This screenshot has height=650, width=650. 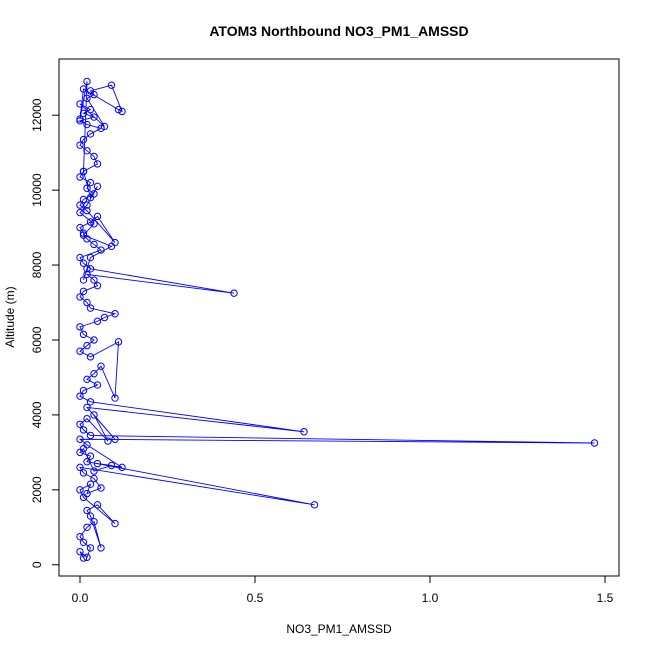 What do you see at coordinates (338, 31) in the screenshot?
I see `chart-title: ATOM3 Northbound NO3_PM1_AMSSD` at bounding box center [338, 31].